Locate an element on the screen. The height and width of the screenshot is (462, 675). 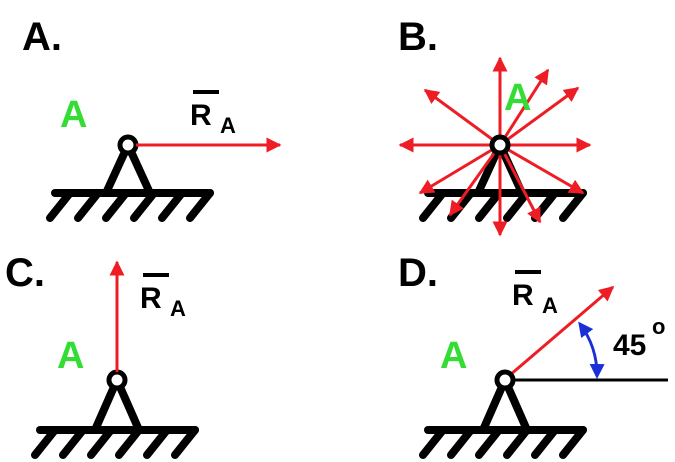
panel-b: B. A is located at coordinates (495, 126).